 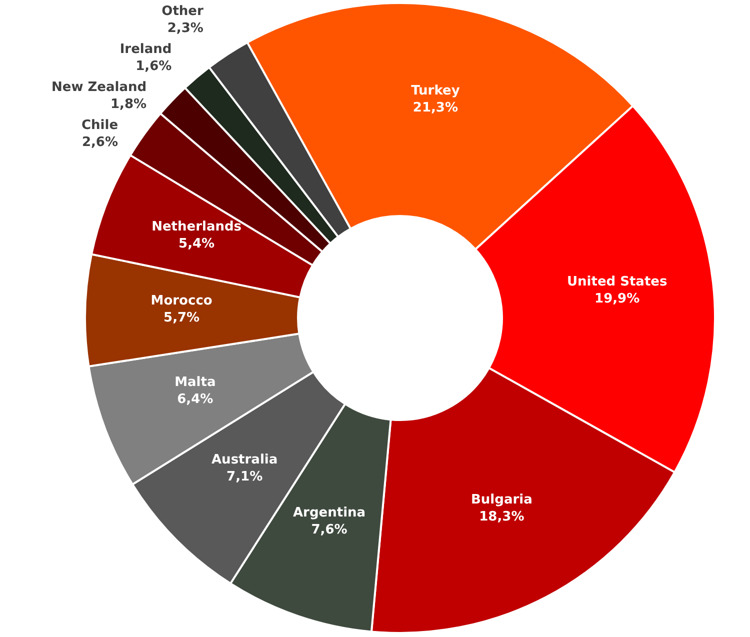 I want to click on data-label: 18,3%, so click(x=501, y=516).